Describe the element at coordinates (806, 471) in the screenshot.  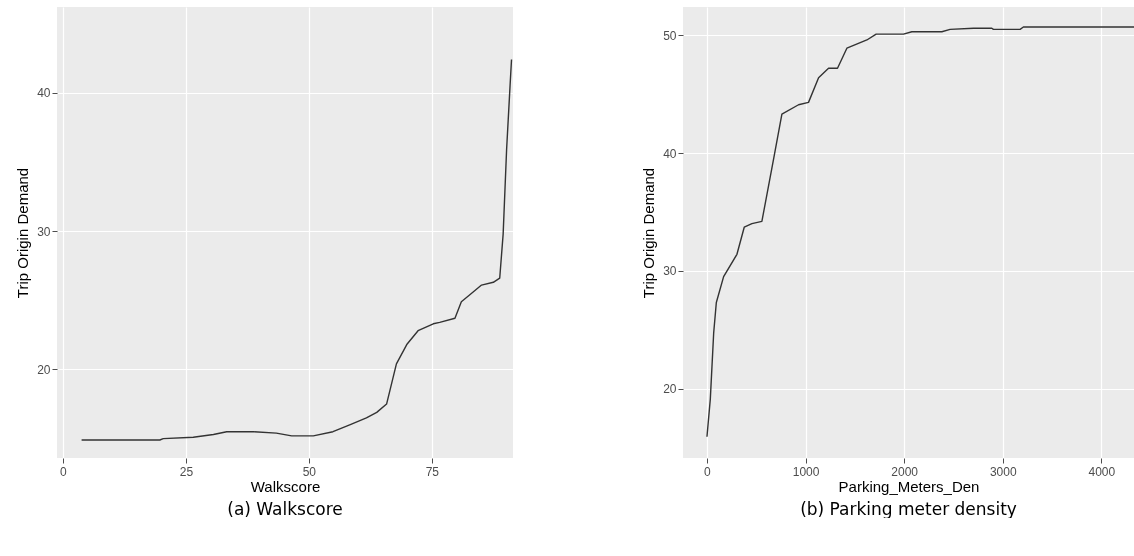
I see `x-tick-label: 1000` at that location.